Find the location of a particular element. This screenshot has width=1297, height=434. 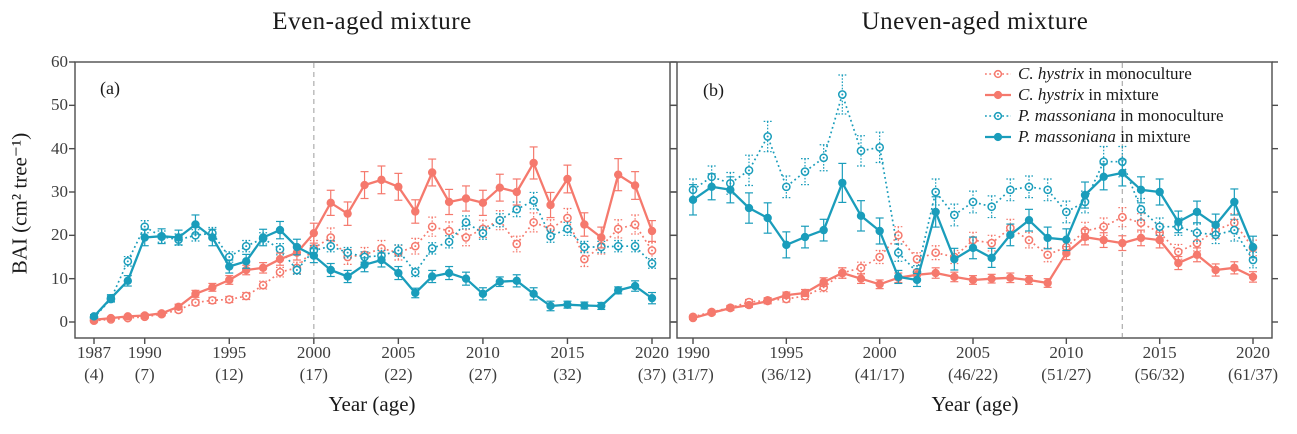

y-tick-label-0: 0 is located at coordinates (64, 321).